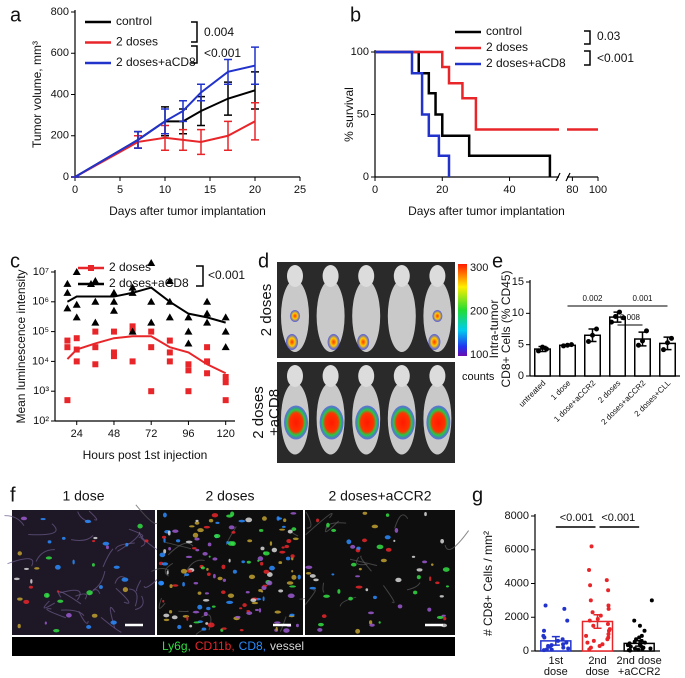 The width and height of the screenshot is (685, 678). I want to click on signal, so click(434, 342).